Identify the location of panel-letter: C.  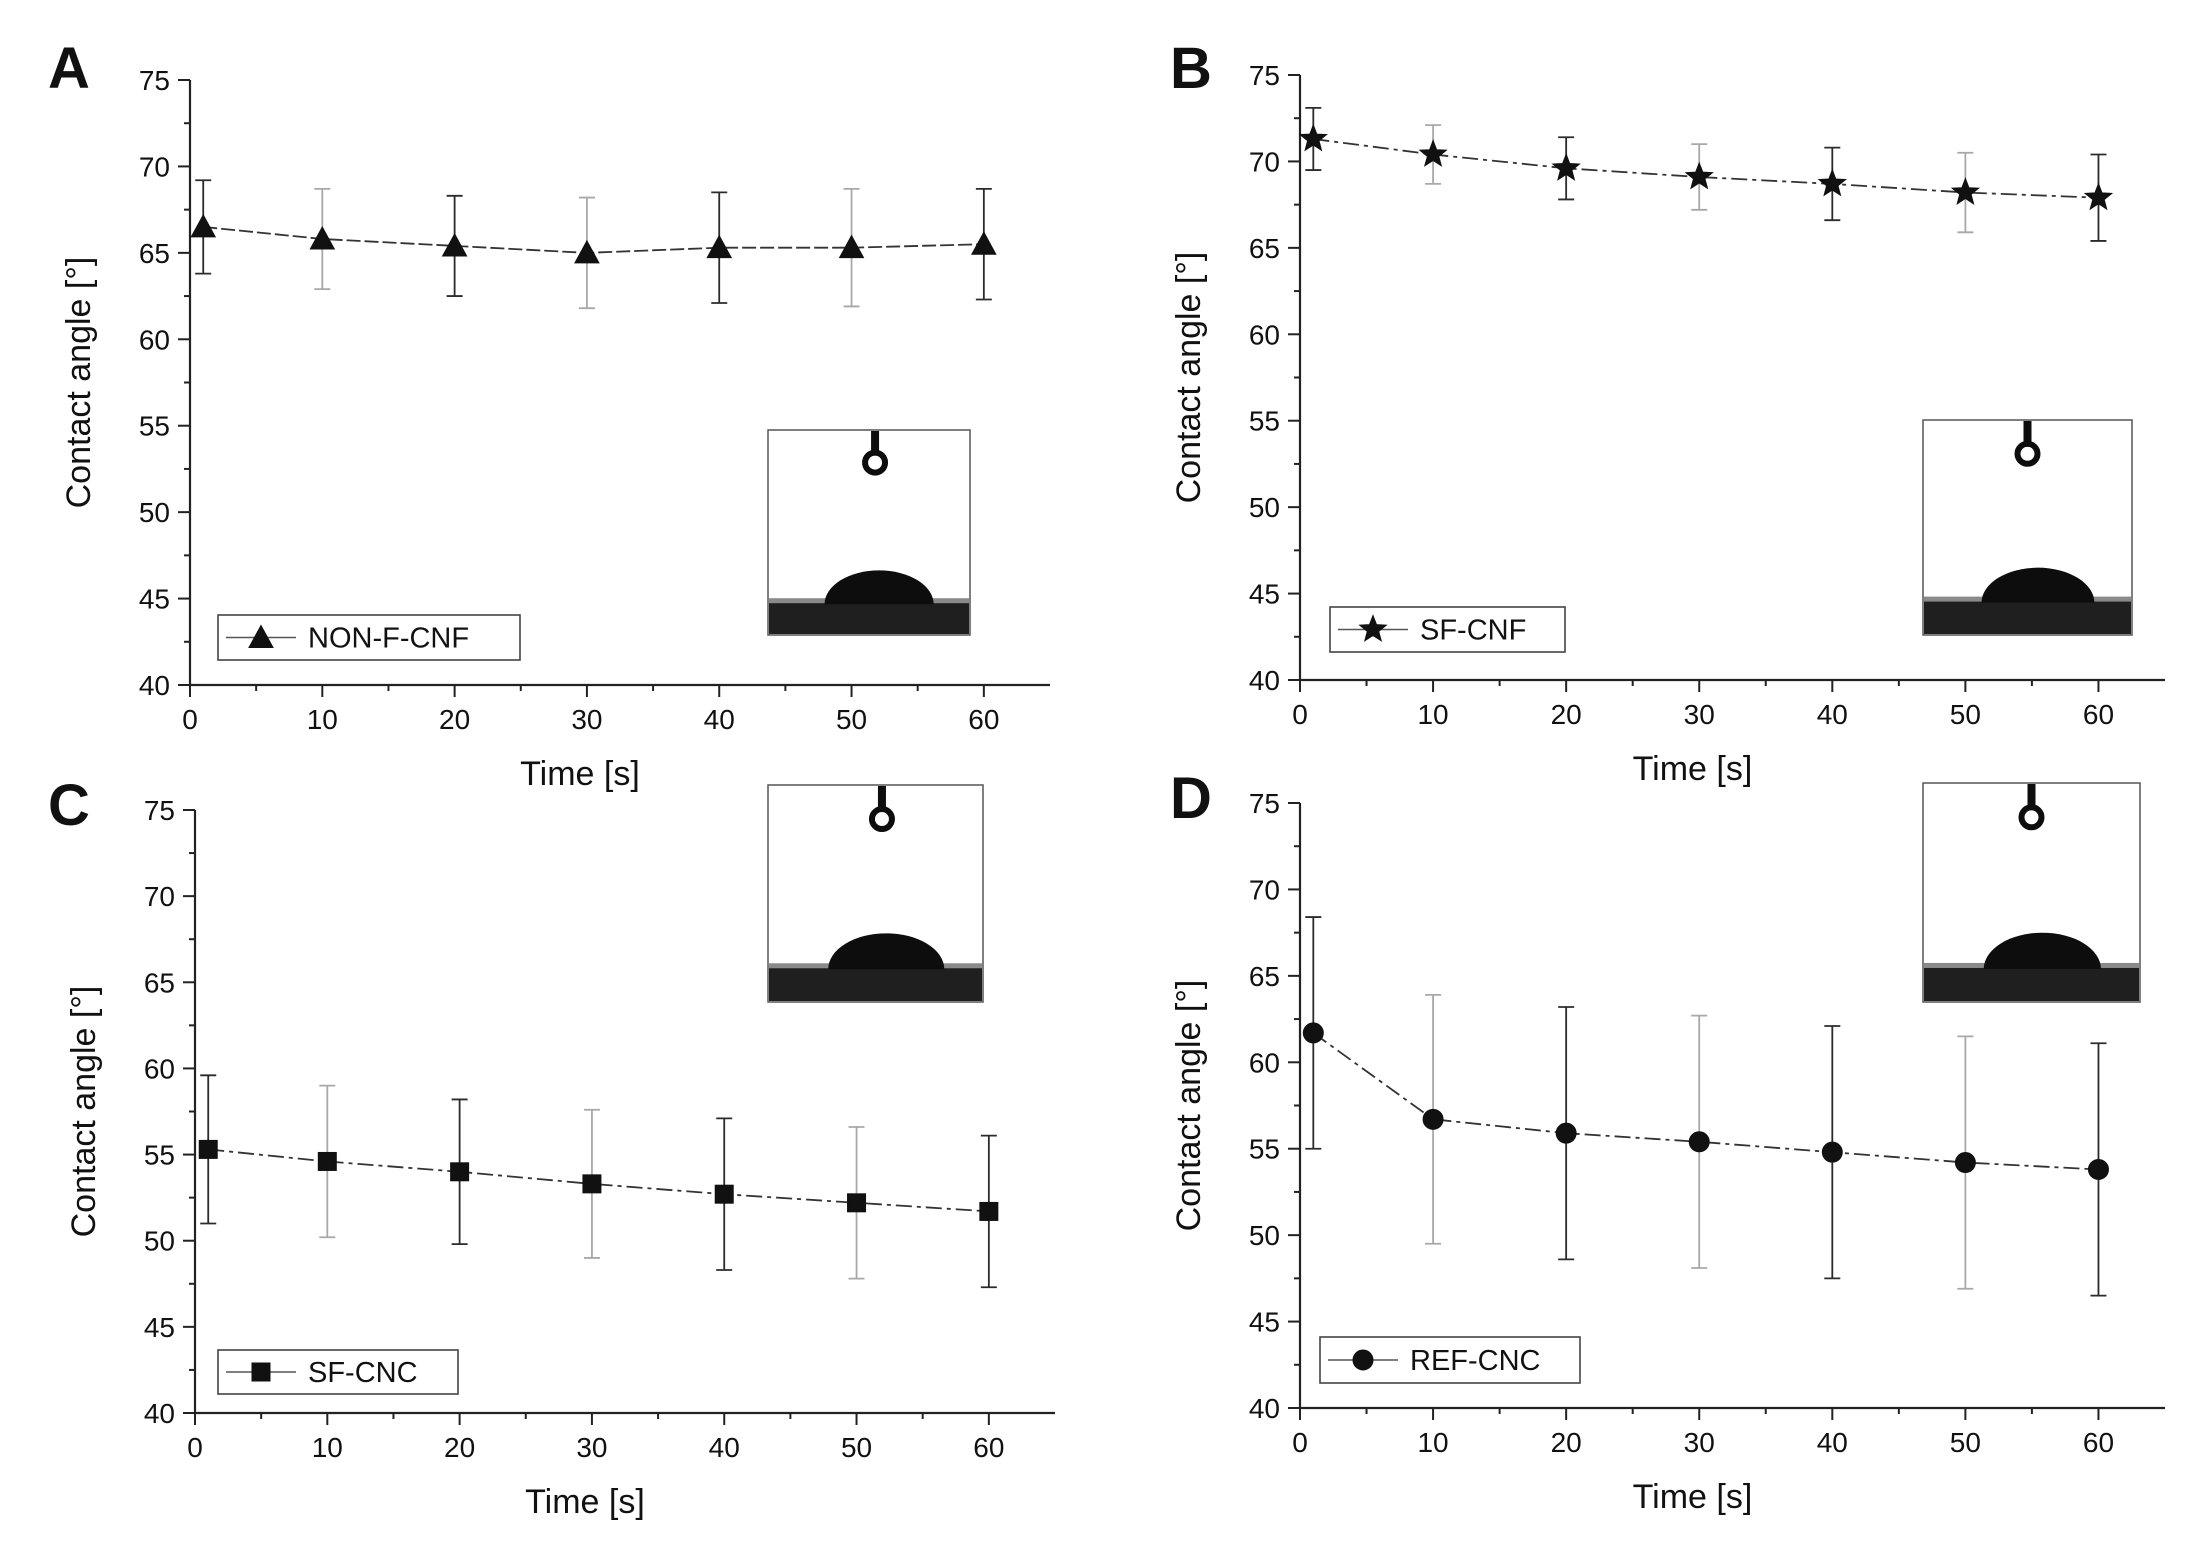
(69, 805).